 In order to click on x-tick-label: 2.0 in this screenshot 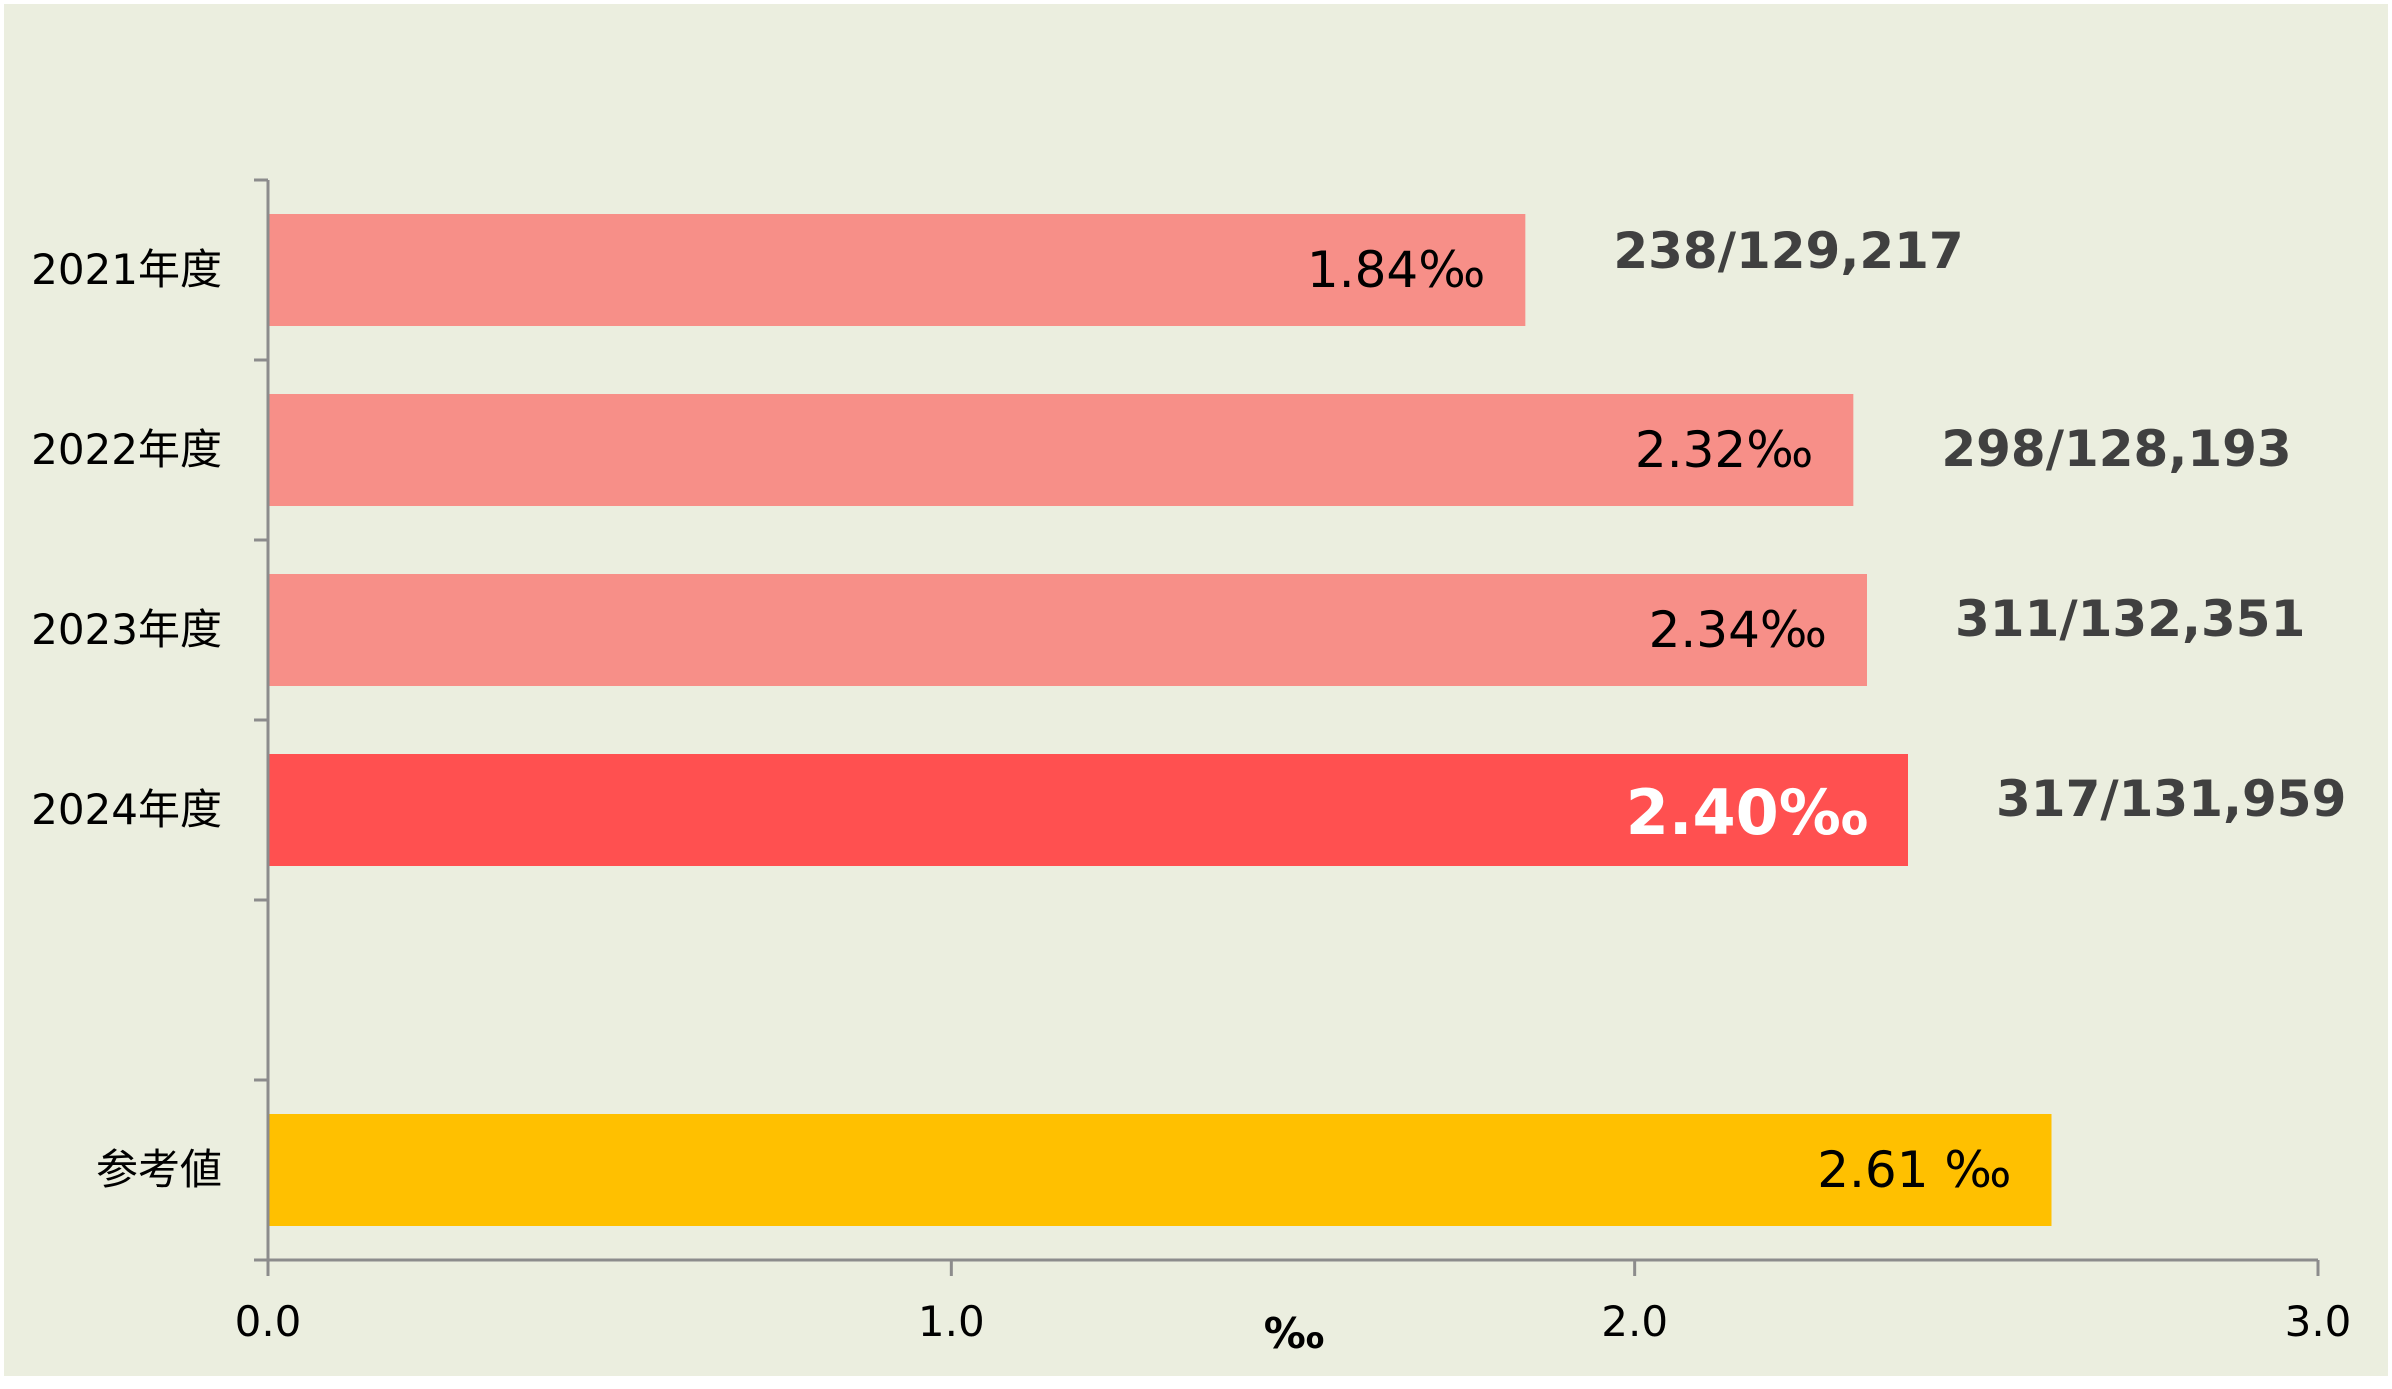, I will do `click(1634, 1321)`.